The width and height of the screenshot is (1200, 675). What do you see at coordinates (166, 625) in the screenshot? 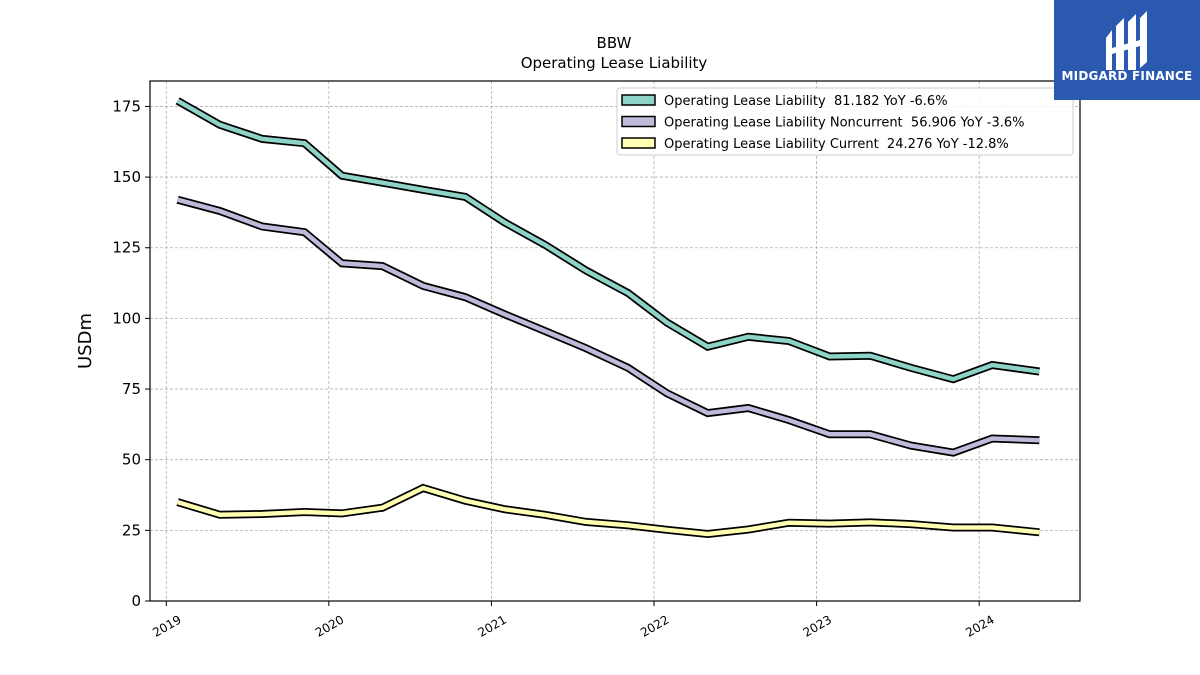
I see `x-tick-label: 2019` at bounding box center [166, 625].